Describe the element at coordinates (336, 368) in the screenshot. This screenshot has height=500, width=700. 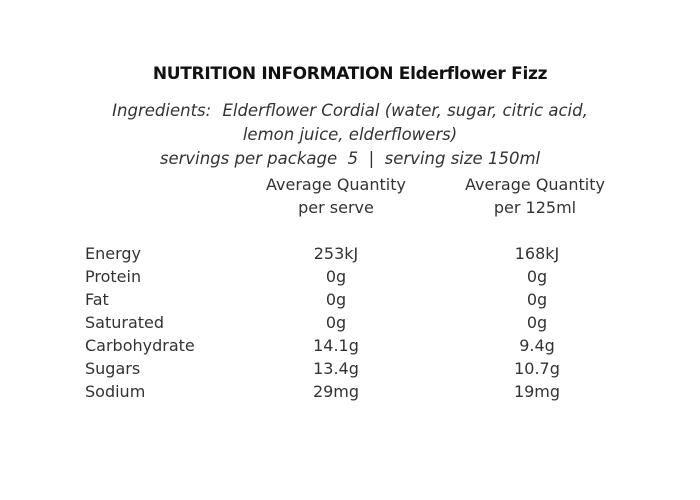
I see `nutrient-value-per-serve: 13.4g` at that location.